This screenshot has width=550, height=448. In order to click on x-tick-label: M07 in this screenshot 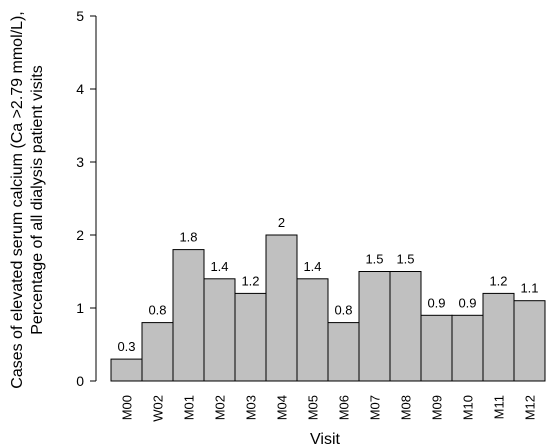, I will do `click(375, 407)`.